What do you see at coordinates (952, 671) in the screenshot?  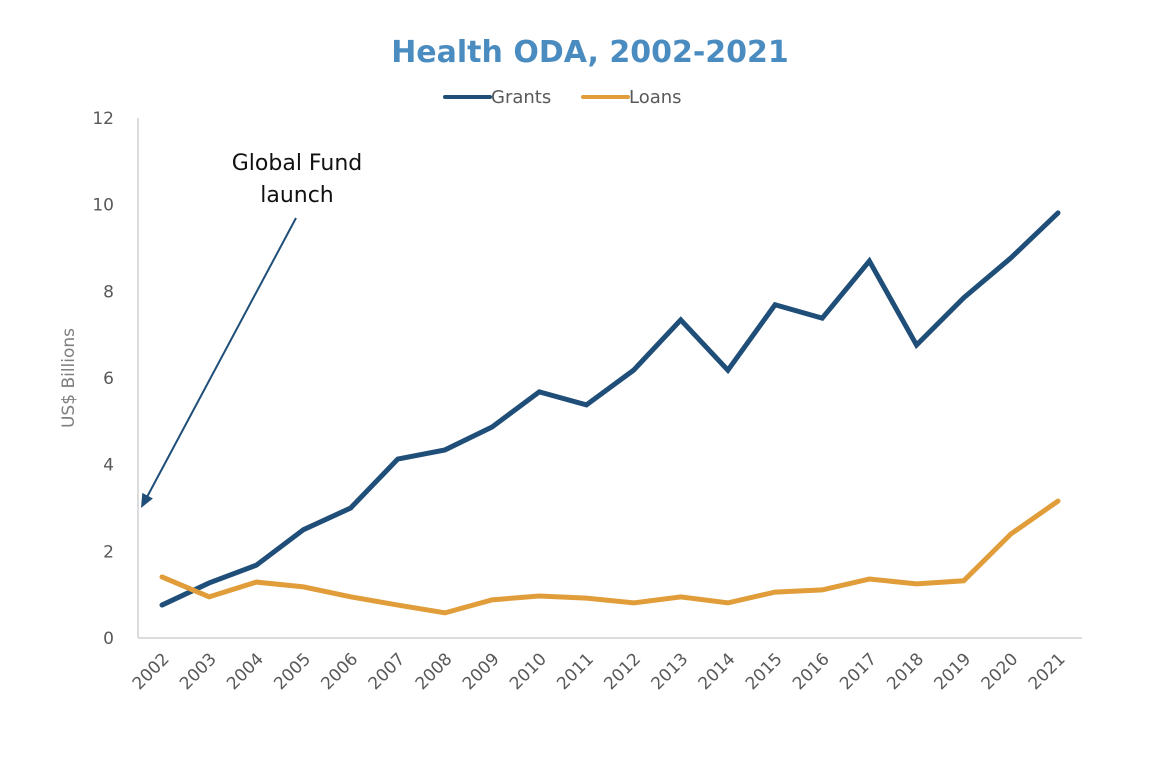 I see `x-tick-label: 2019` at bounding box center [952, 671].